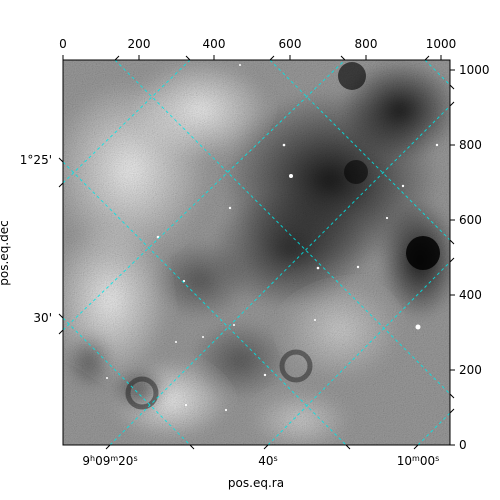 Image resolution: width=500 pixels, height=500 pixels. I want to click on right-tick-label: 1000, so click(474, 70).